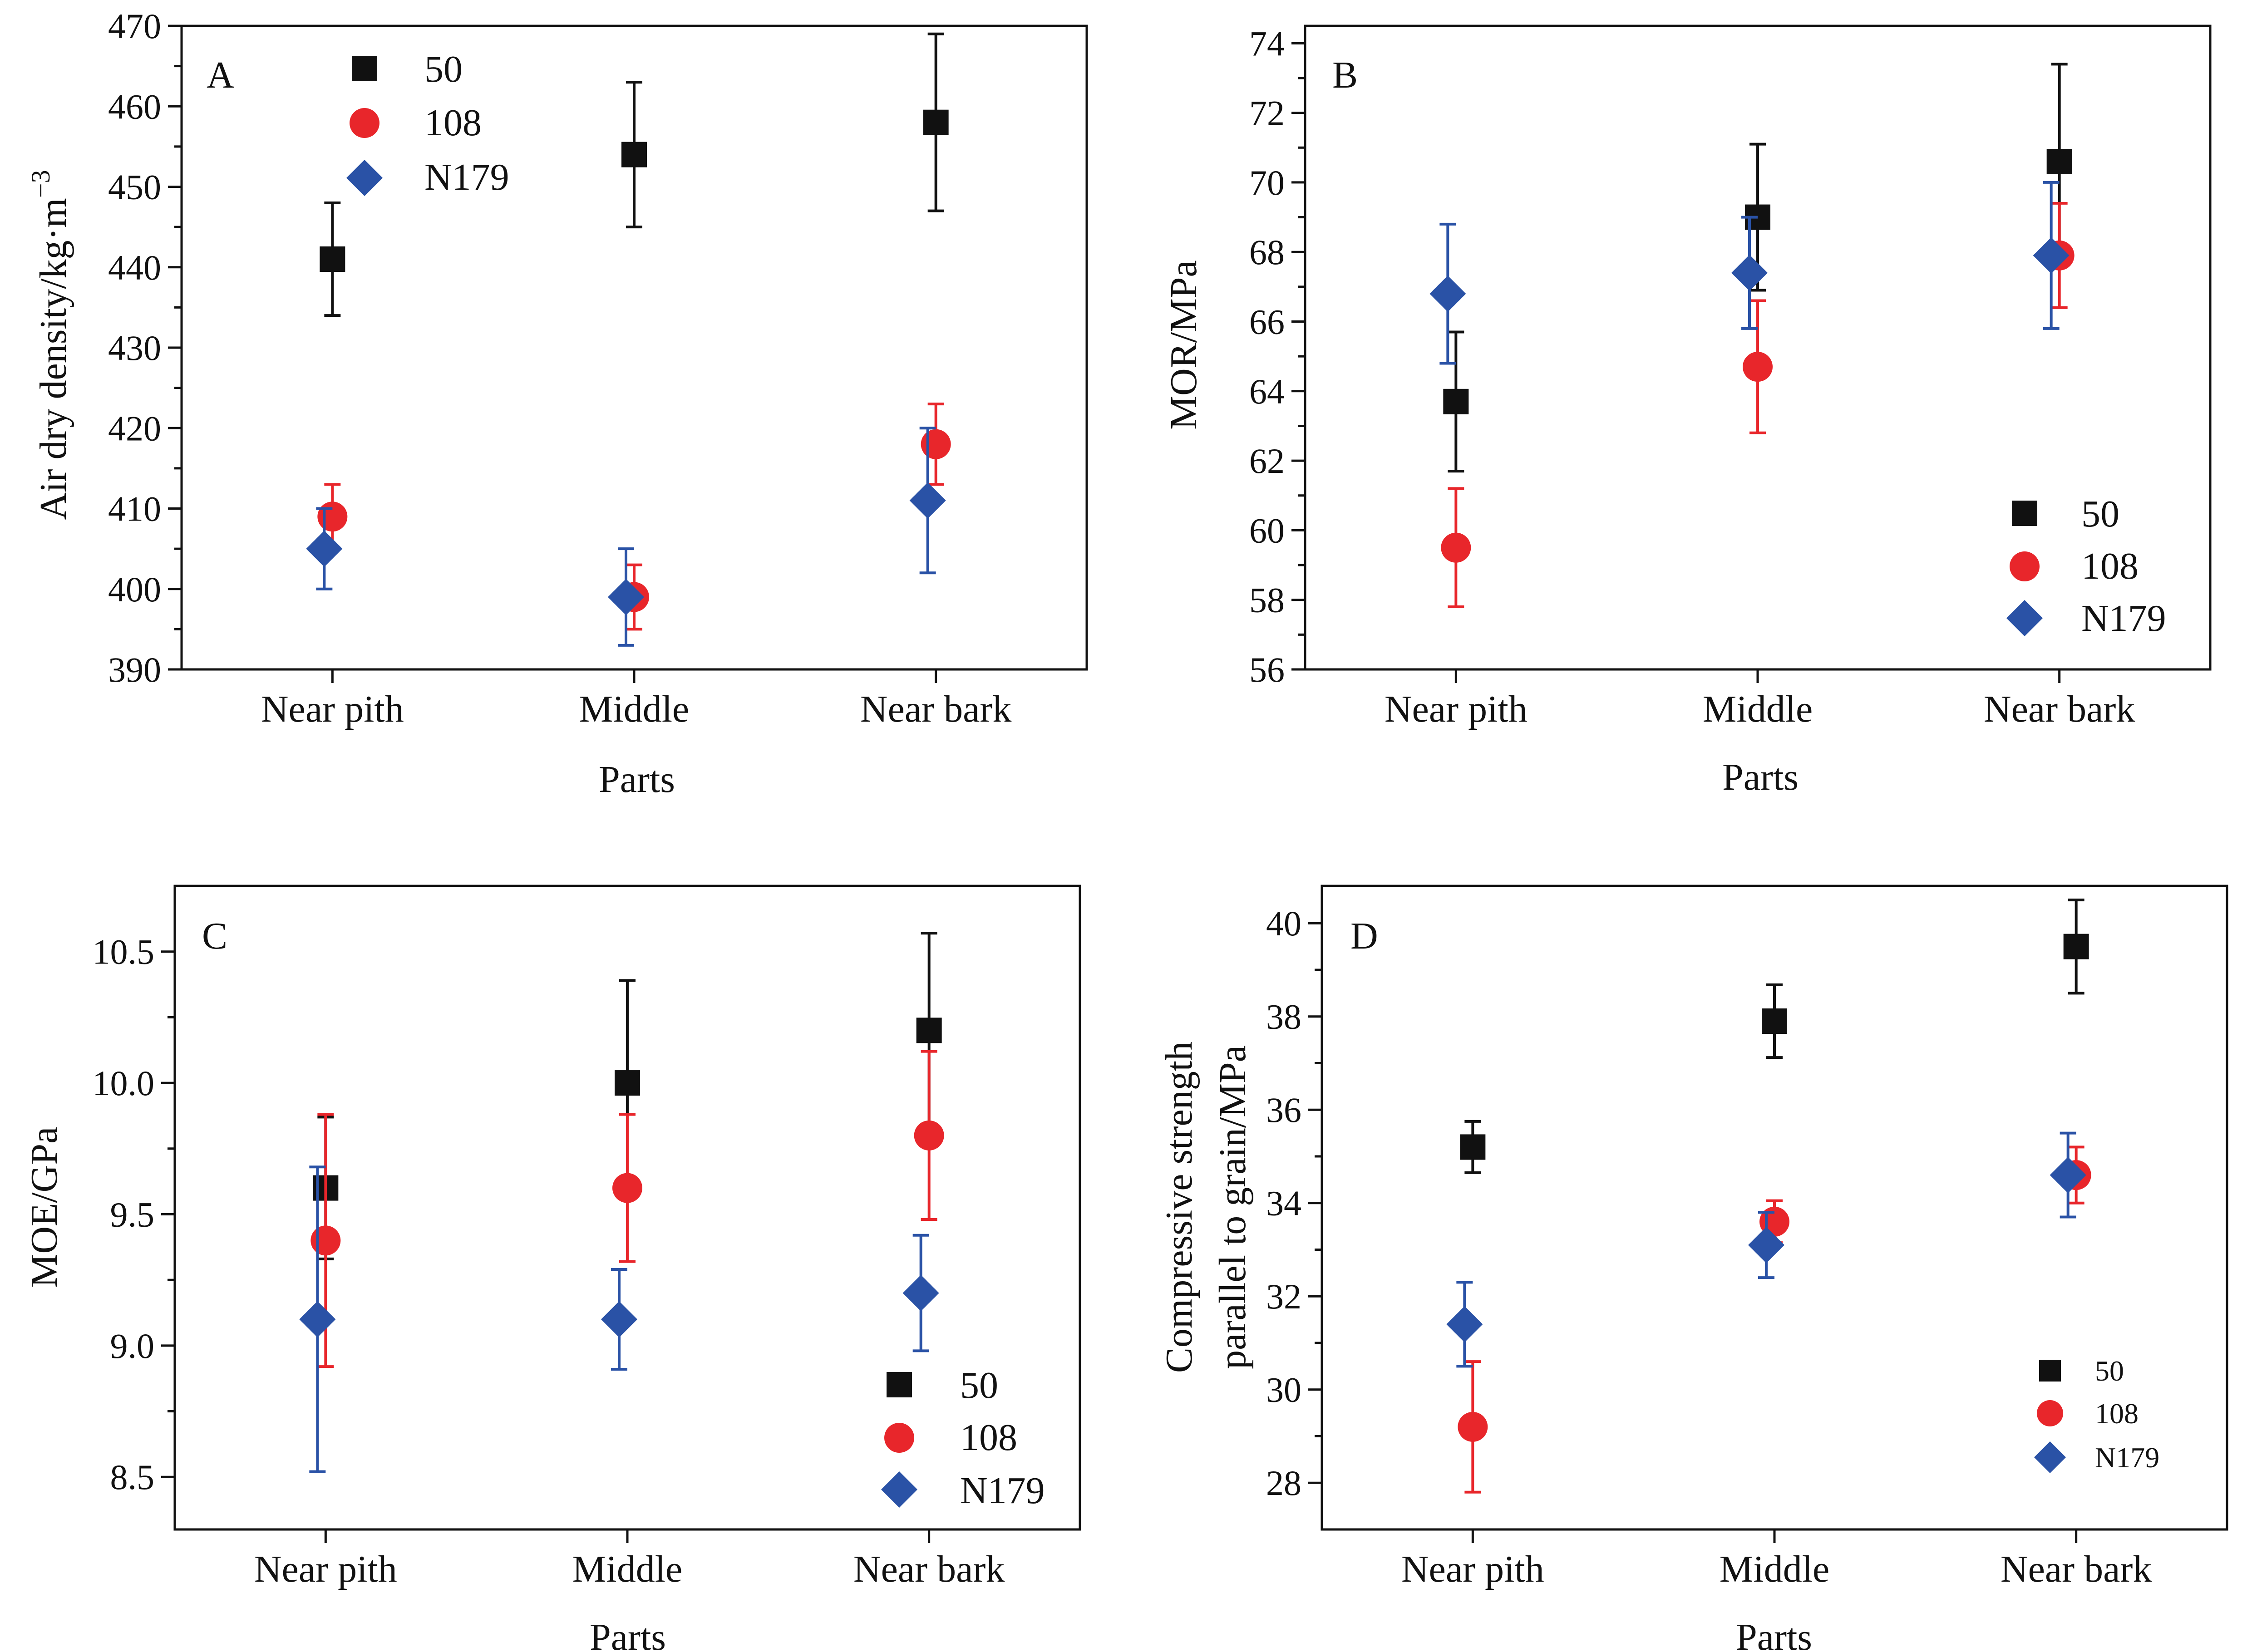  I want to click on y-tick-label: 430, so click(134, 348).